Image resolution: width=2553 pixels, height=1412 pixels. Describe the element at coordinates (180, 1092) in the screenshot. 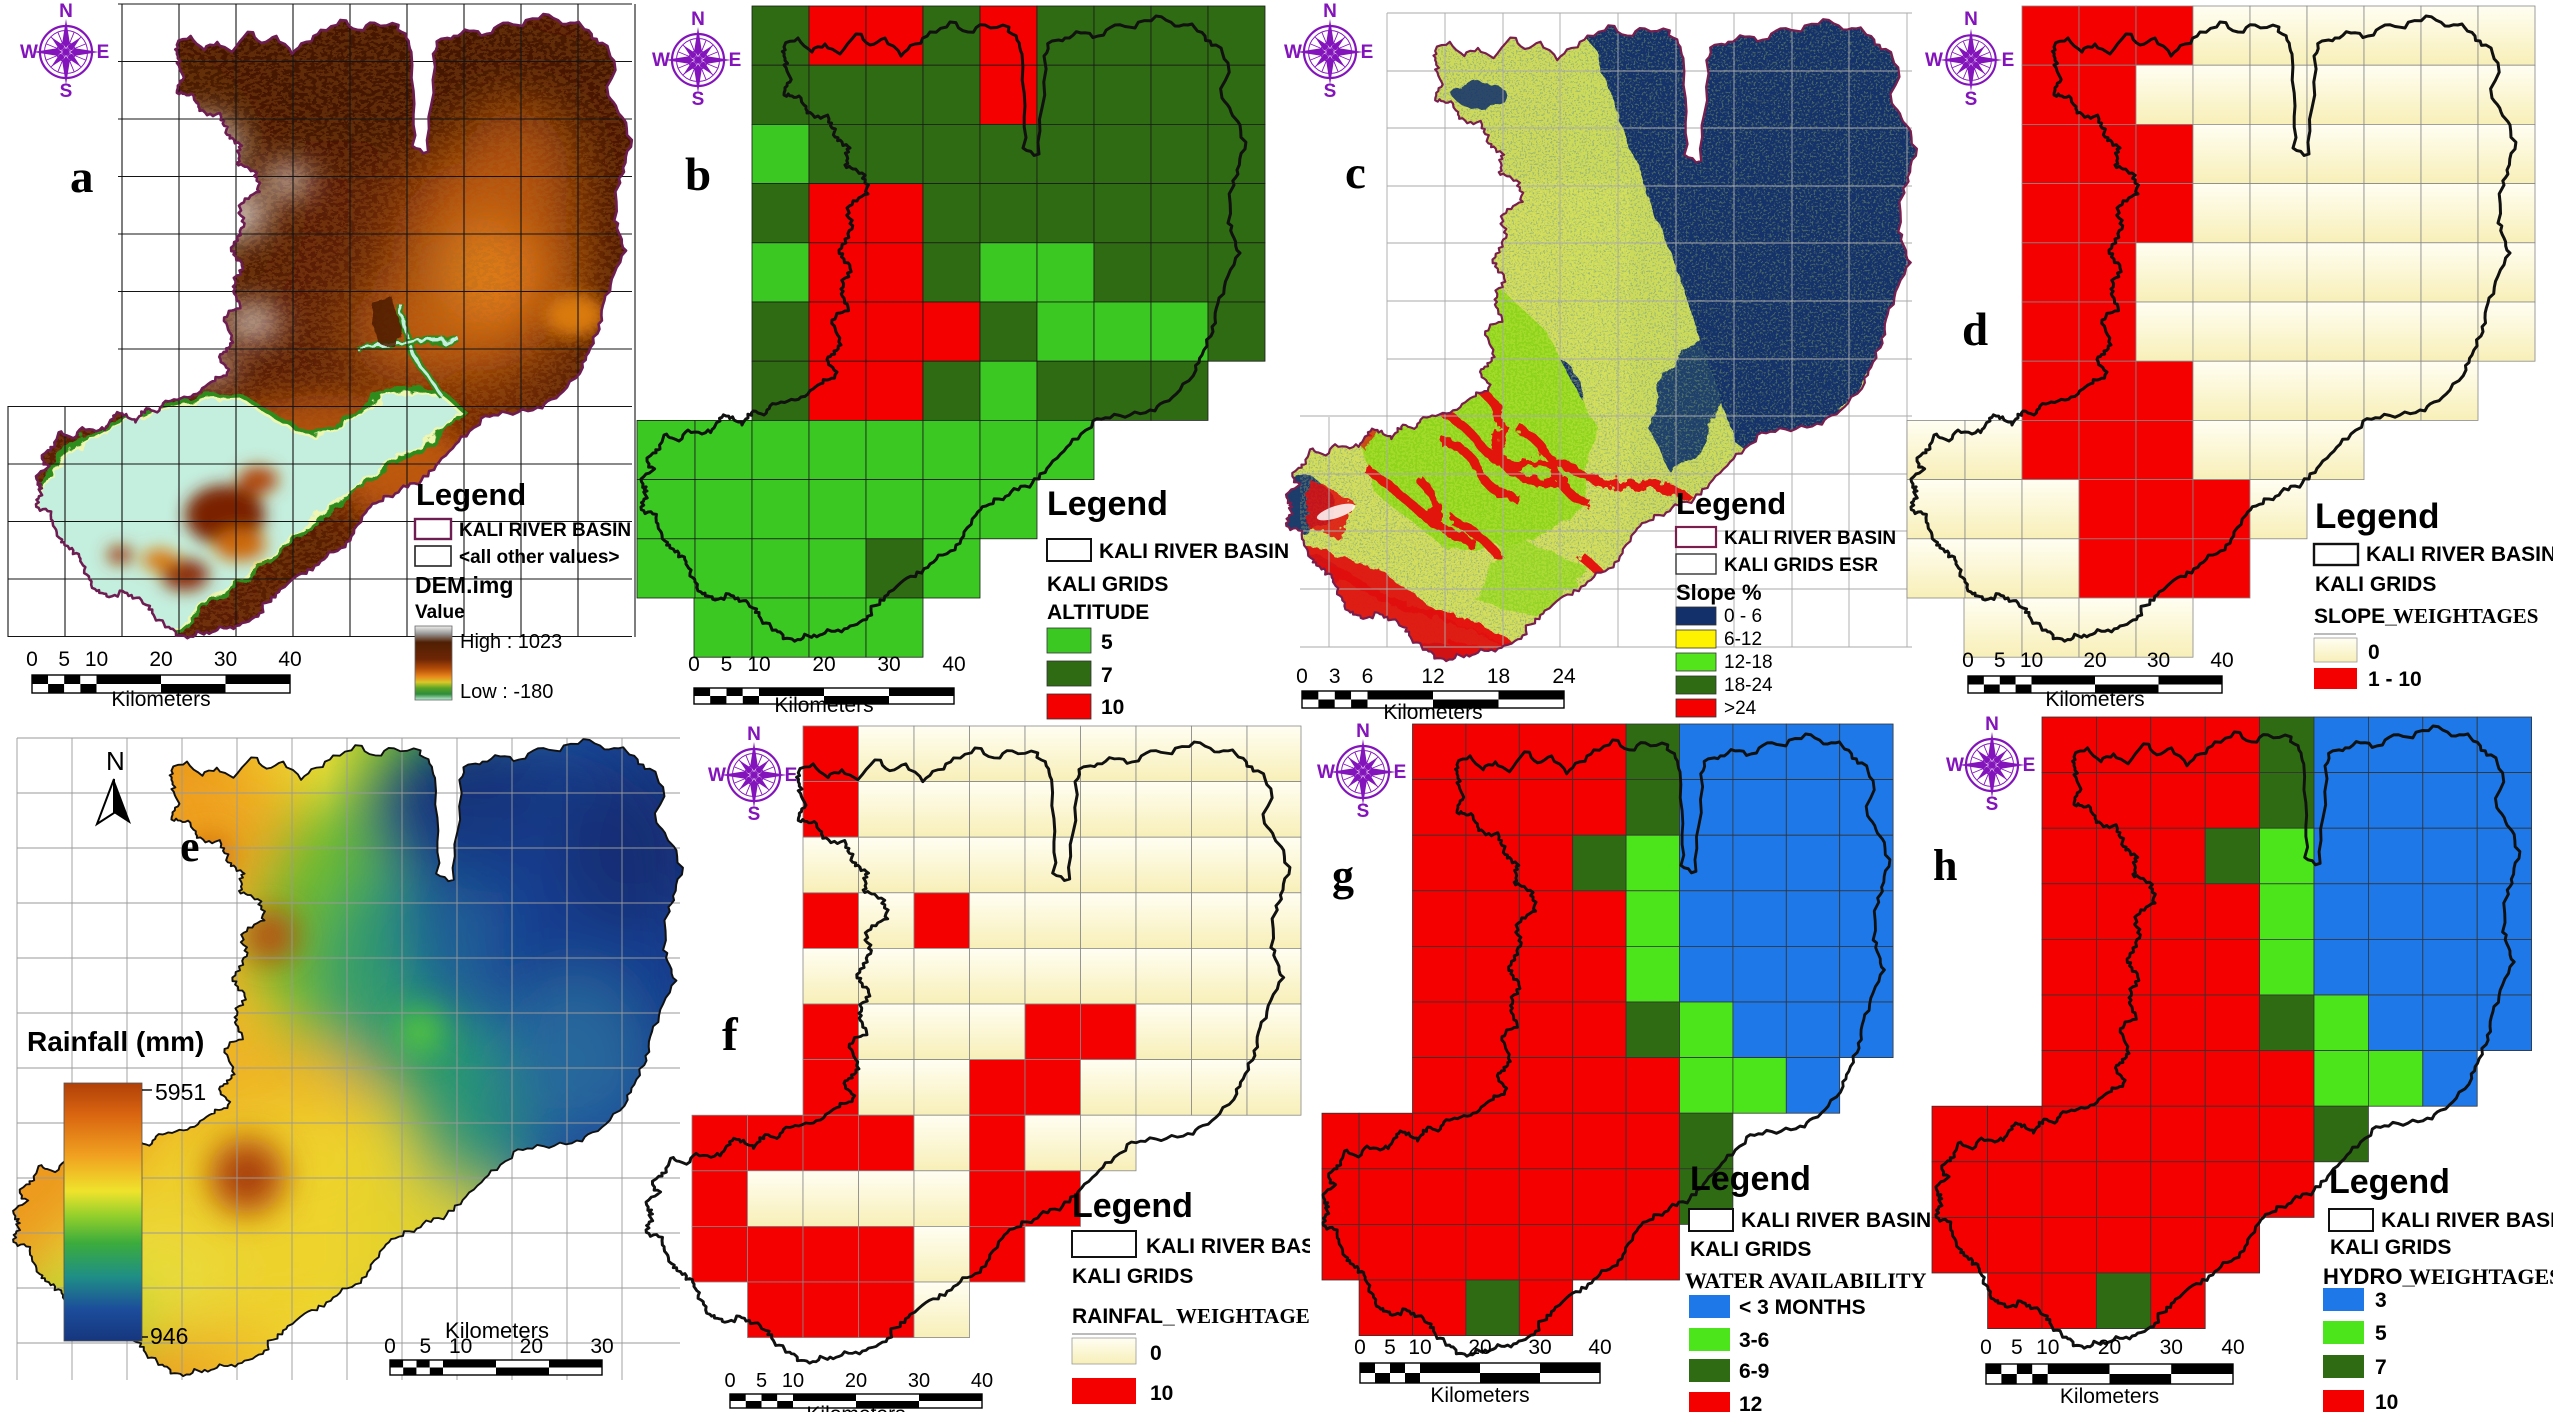

I see `svg-text: 5951` at that location.